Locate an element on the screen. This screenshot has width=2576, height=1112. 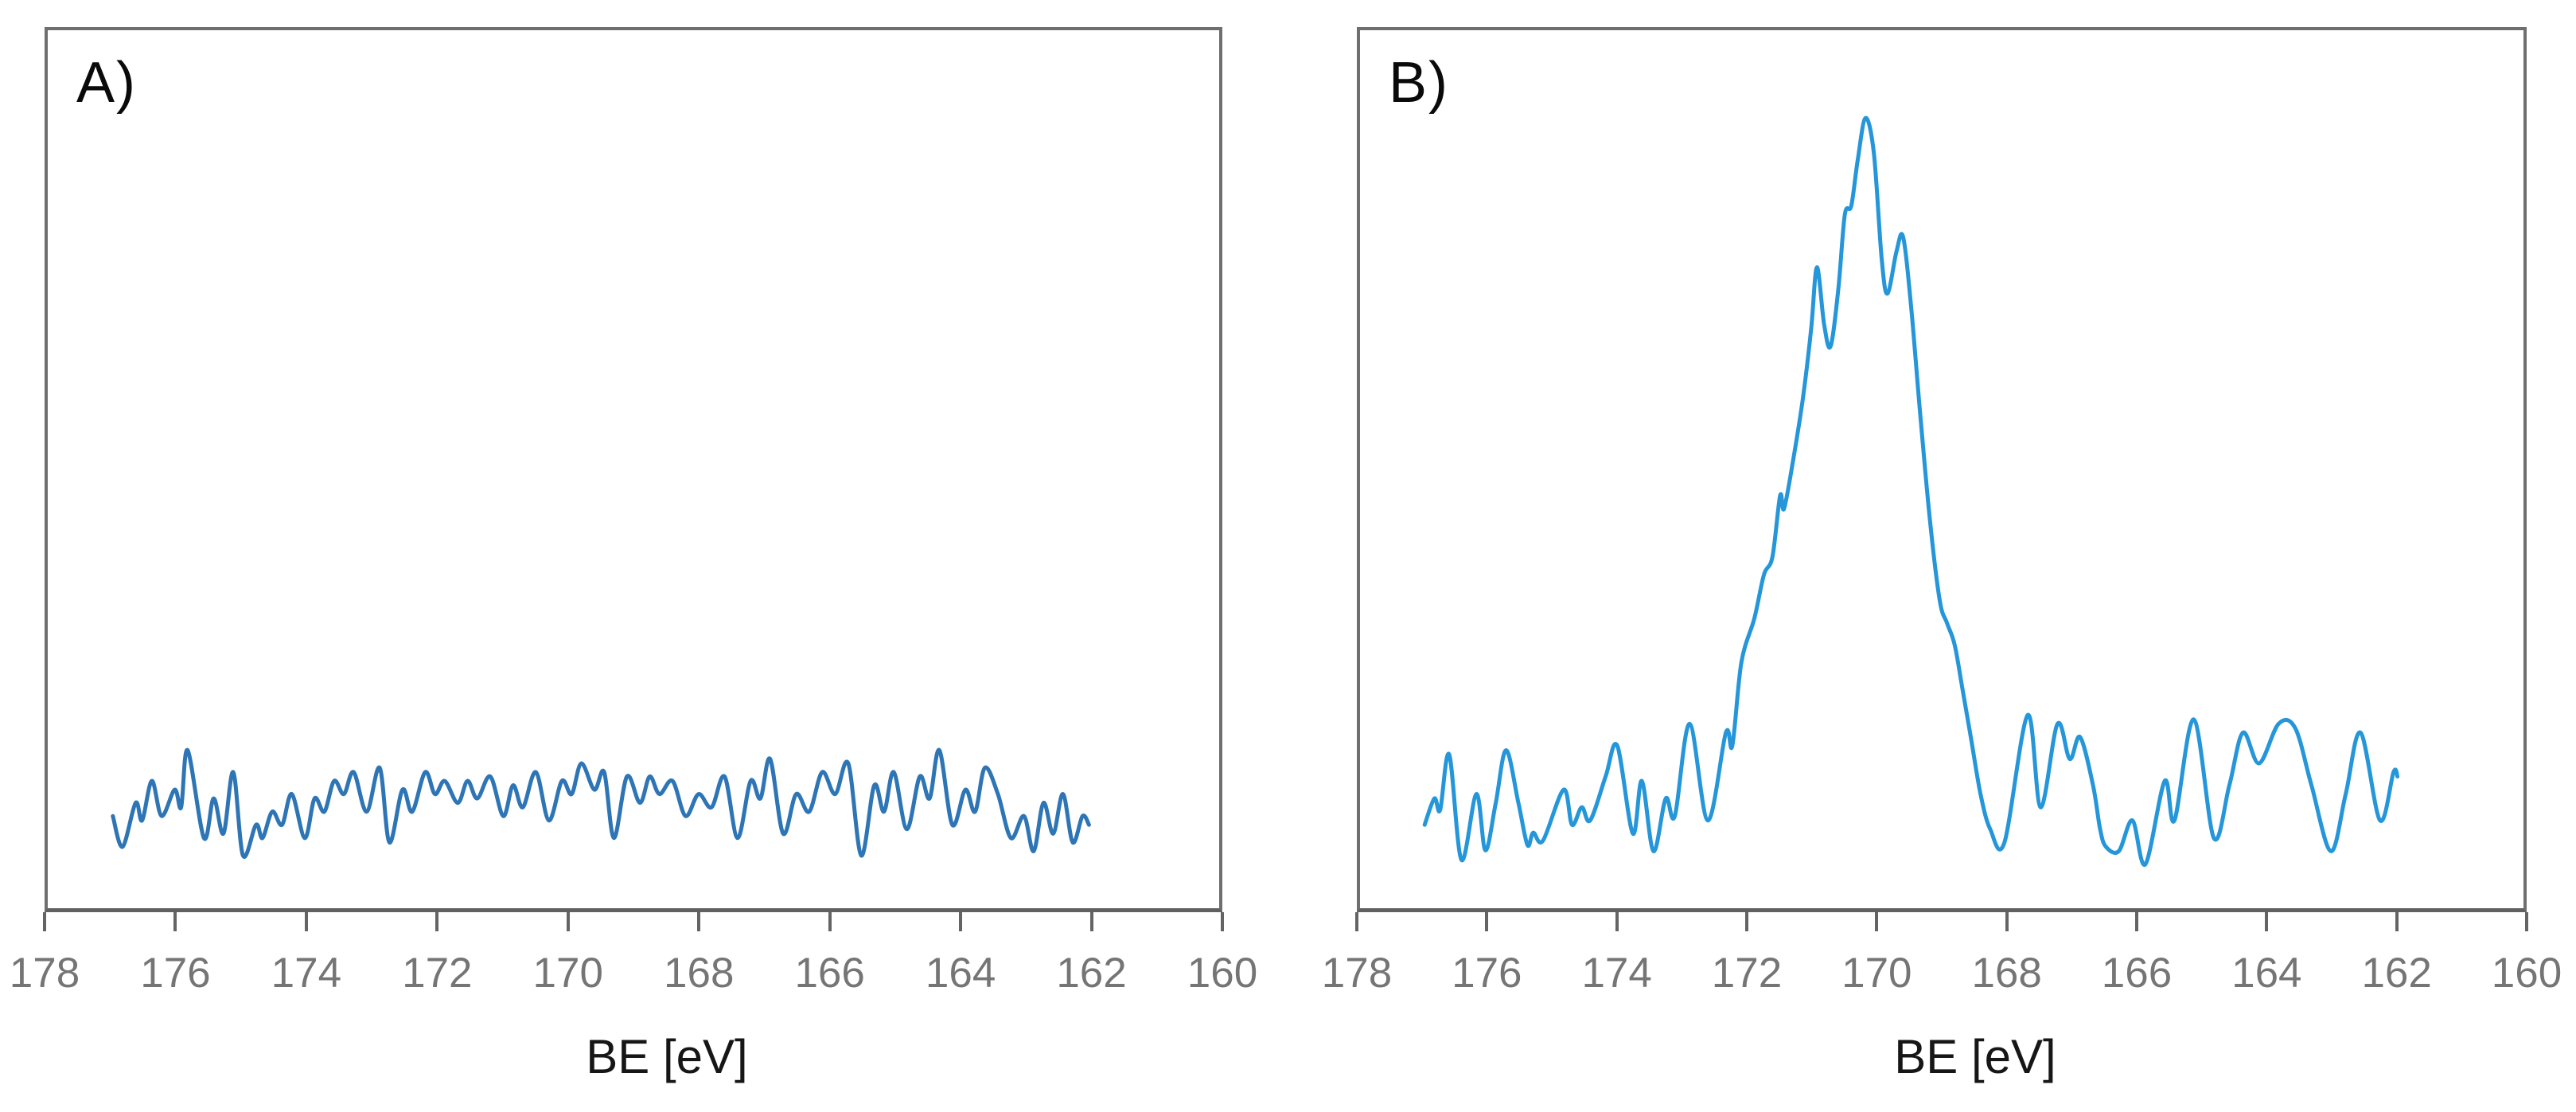
panel-b-label: B) is located at coordinates (1419, 83).